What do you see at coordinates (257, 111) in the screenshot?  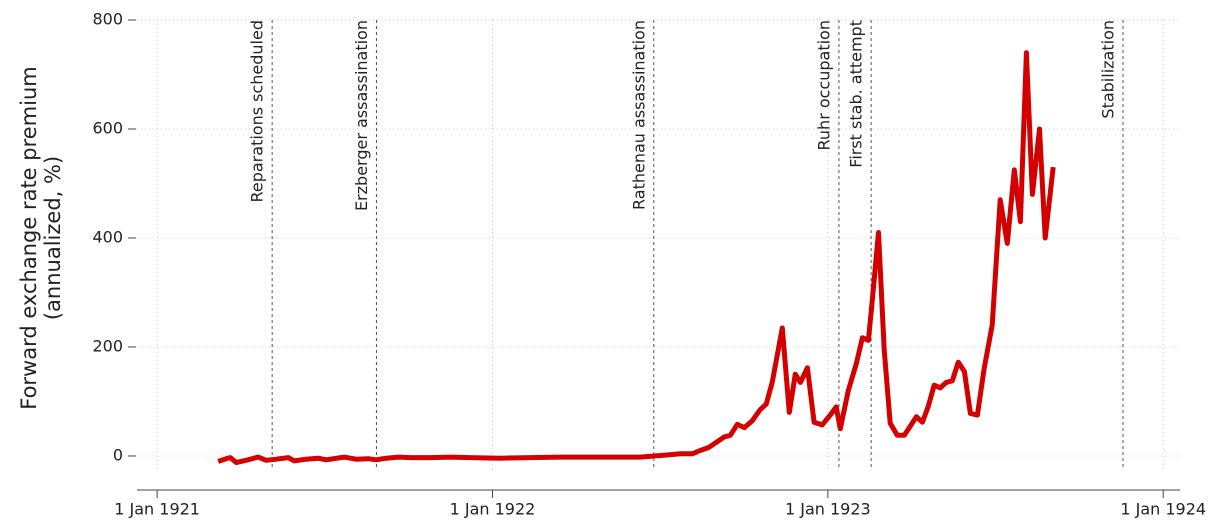 I see `event-label: Reparations scheduled` at bounding box center [257, 111].